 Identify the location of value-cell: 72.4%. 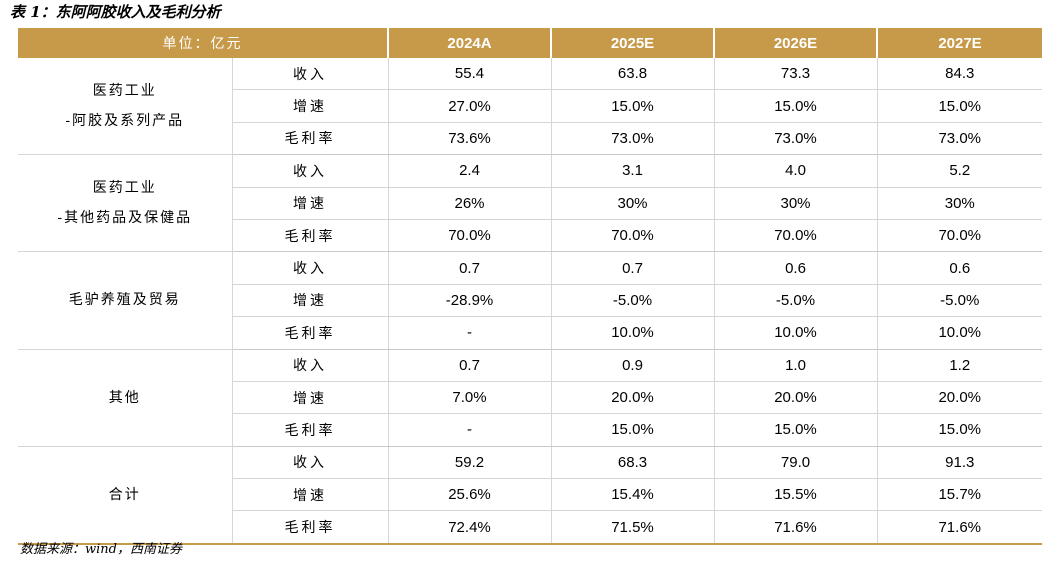
(469, 527).